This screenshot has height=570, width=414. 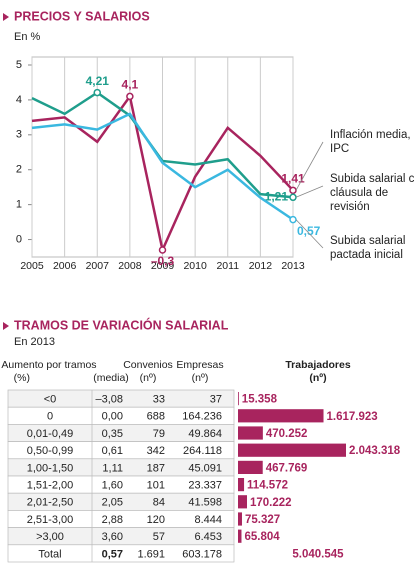 What do you see at coordinates (19, 239) in the screenshot?
I see `y-tick-label: 0` at bounding box center [19, 239].